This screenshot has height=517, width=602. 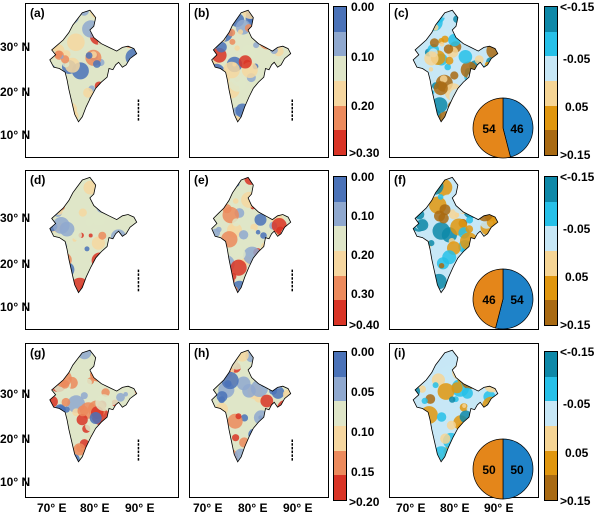 I want to click on lat-label-30n-row2: 30° N, so click(x=15, y=218).